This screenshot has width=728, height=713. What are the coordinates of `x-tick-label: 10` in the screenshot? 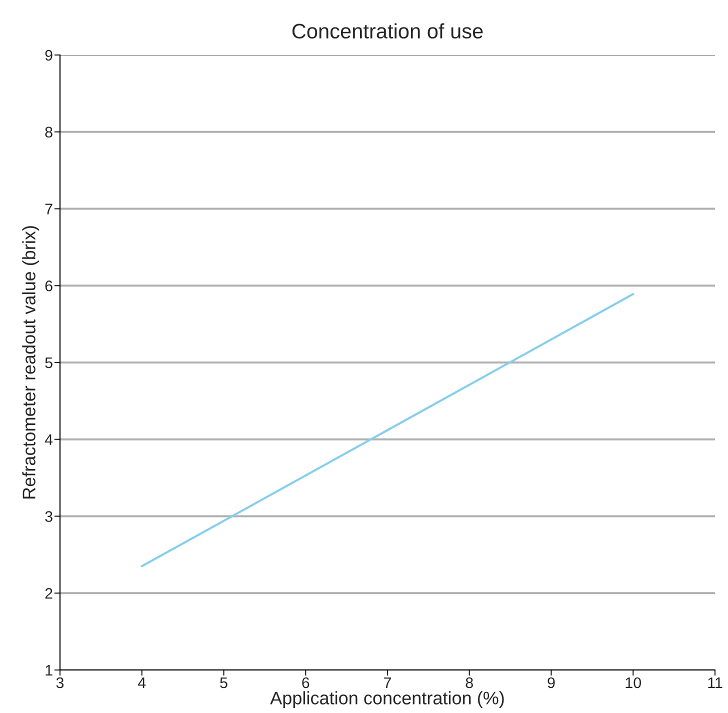 It's located at (634, 682).